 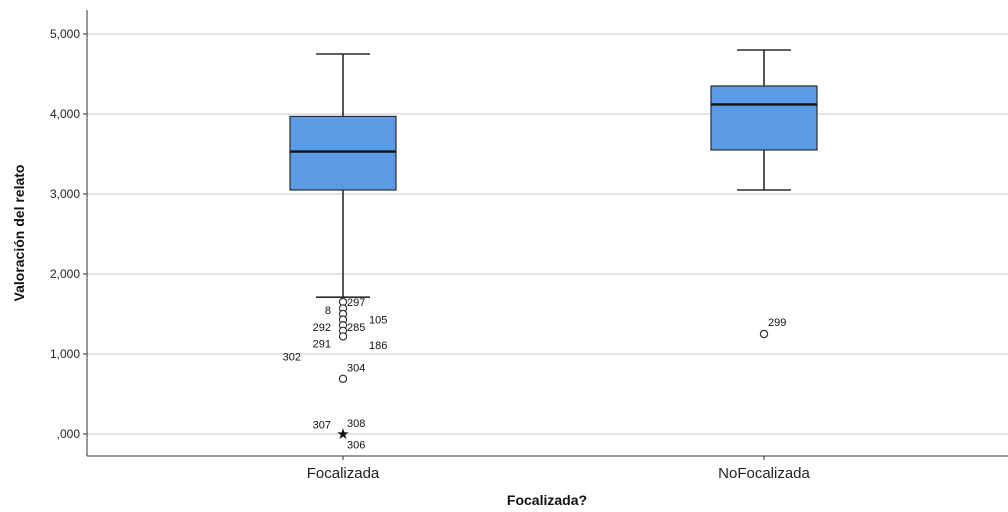 I want to click on x-tick-labels: Focalizada NoFocalizada, so click(x=559, y=469).